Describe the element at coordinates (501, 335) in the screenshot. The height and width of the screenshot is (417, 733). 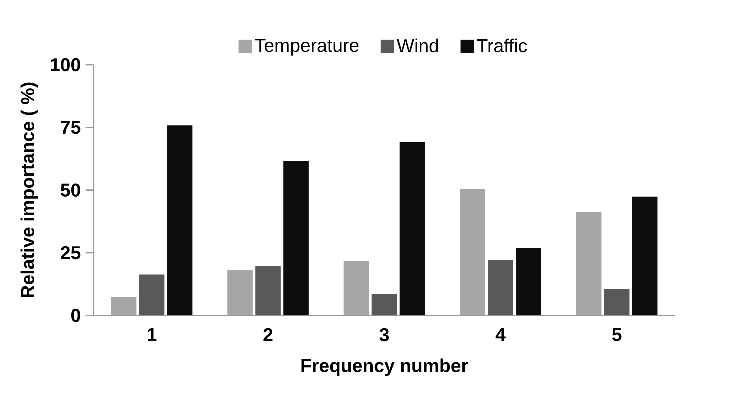
I see `x-tick-label: 4` at that location.